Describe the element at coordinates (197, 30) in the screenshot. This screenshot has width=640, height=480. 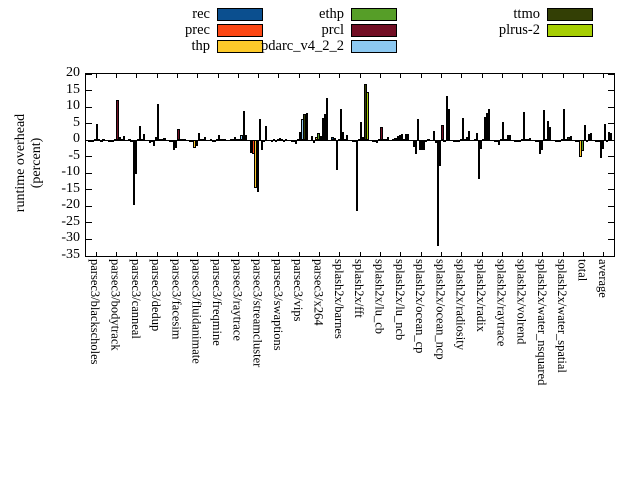
I see `legend-label-prec: prec` at that location.